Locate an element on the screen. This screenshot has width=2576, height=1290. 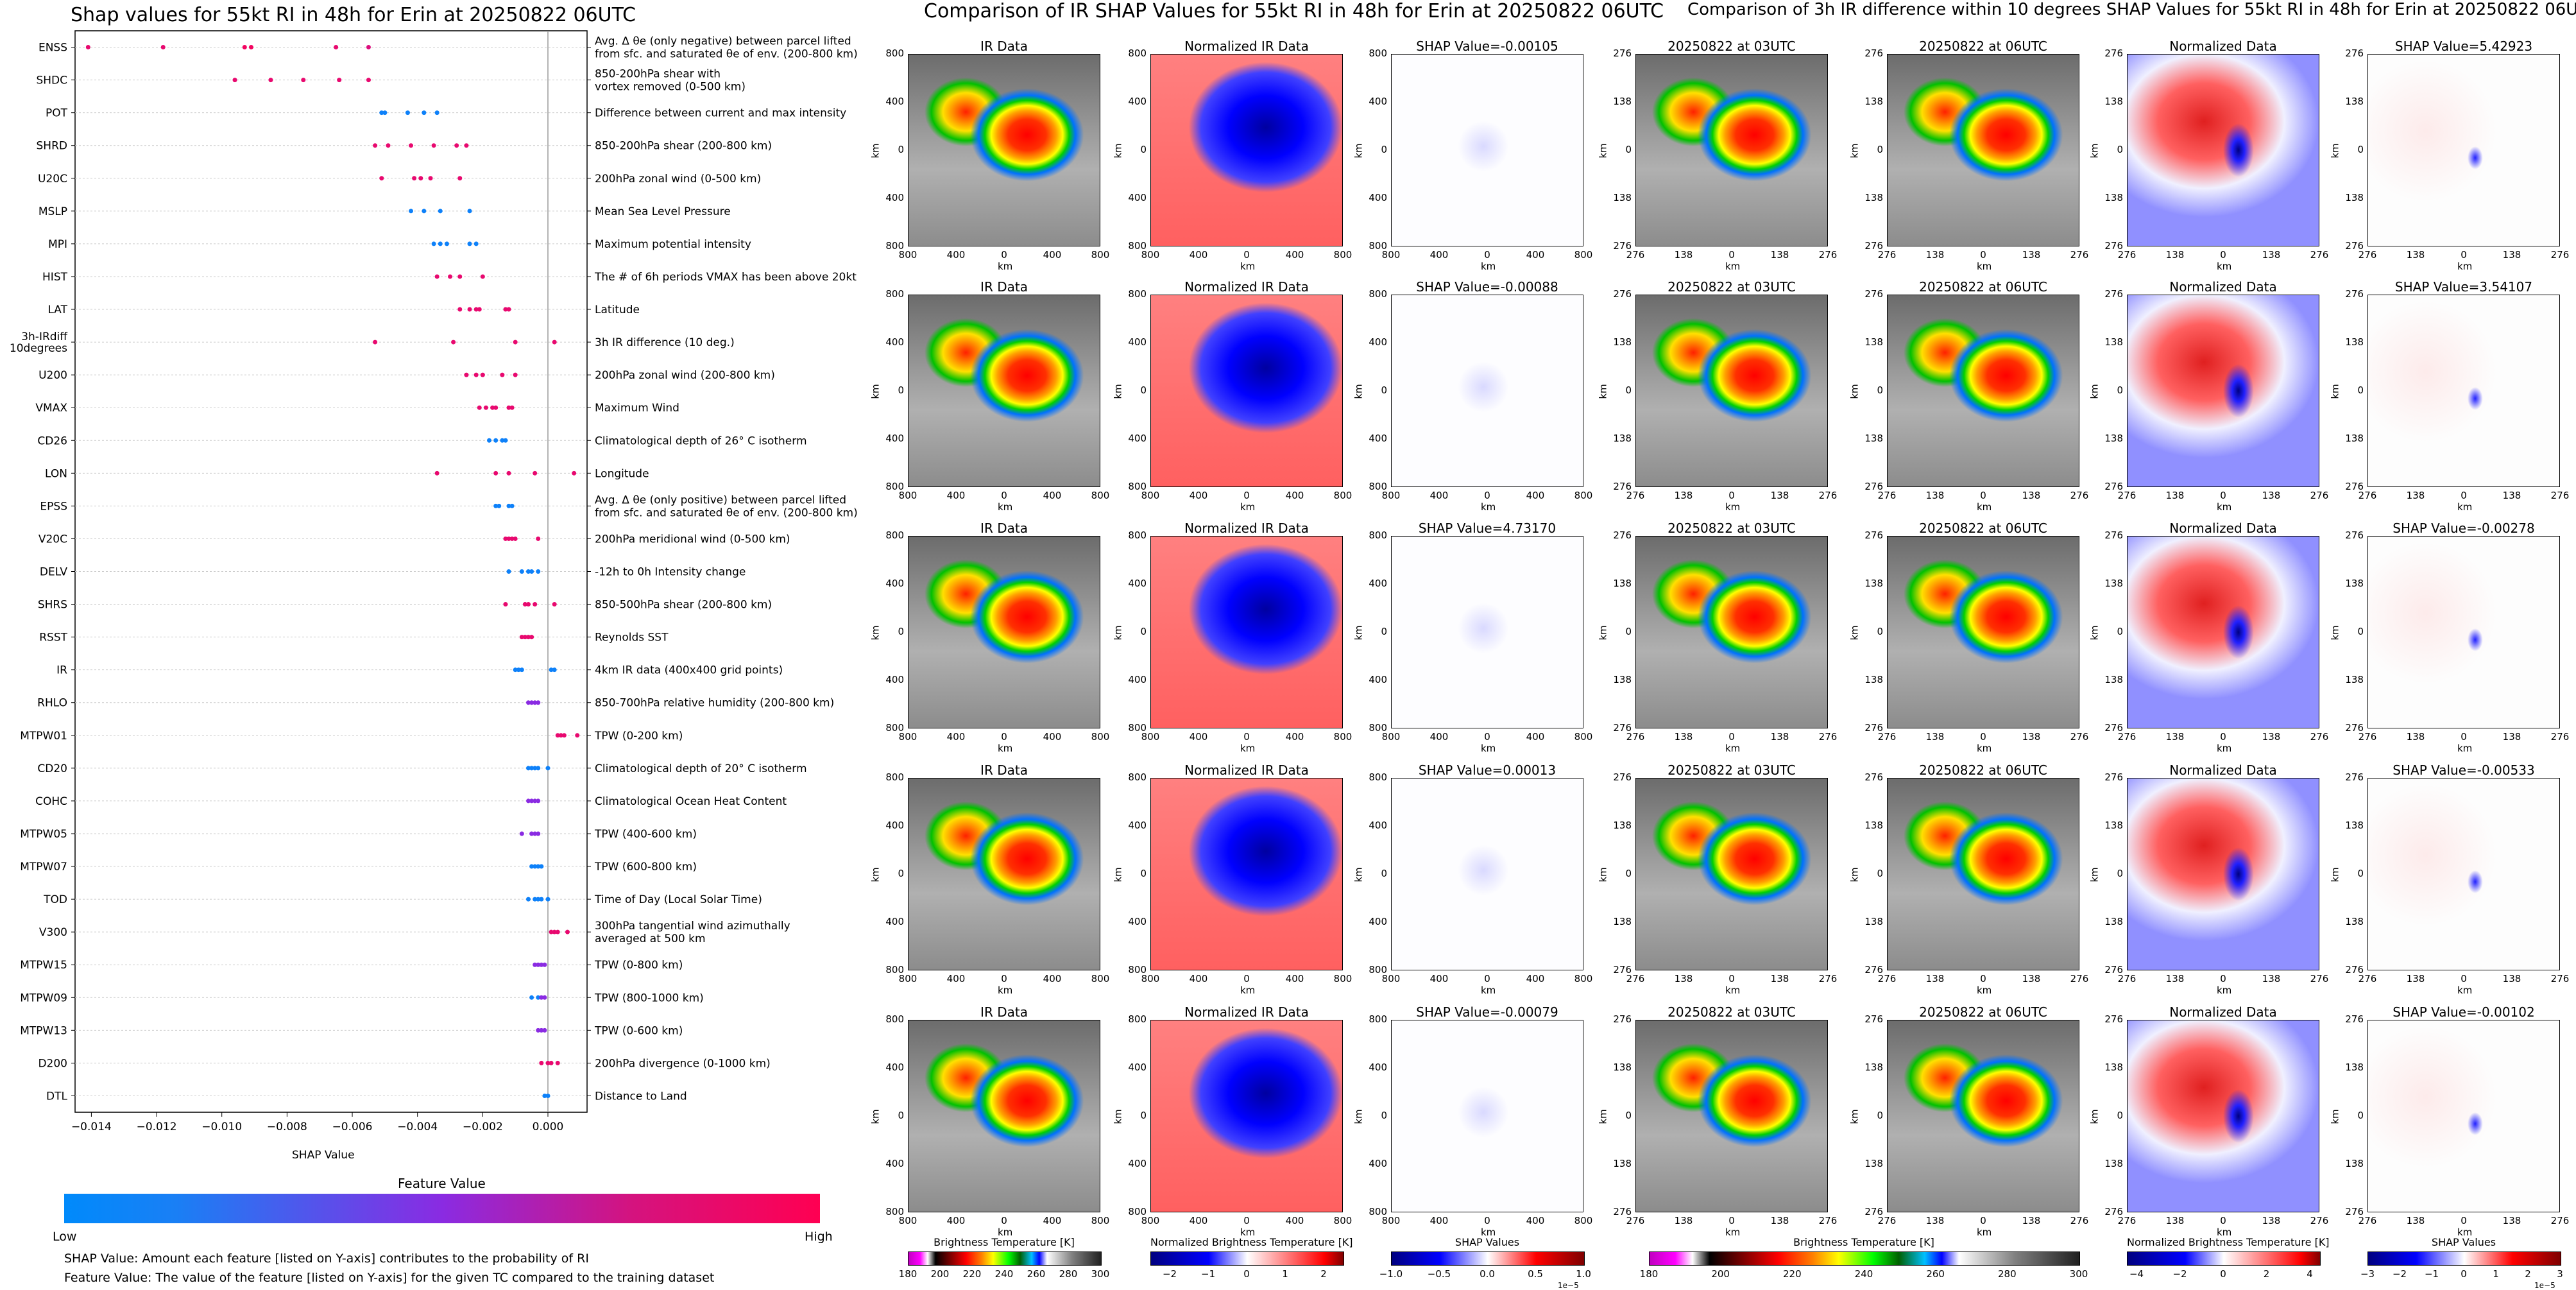
feature-description: 200hPa divergence (0-1000 km) is located at coordinates (683, 1063).